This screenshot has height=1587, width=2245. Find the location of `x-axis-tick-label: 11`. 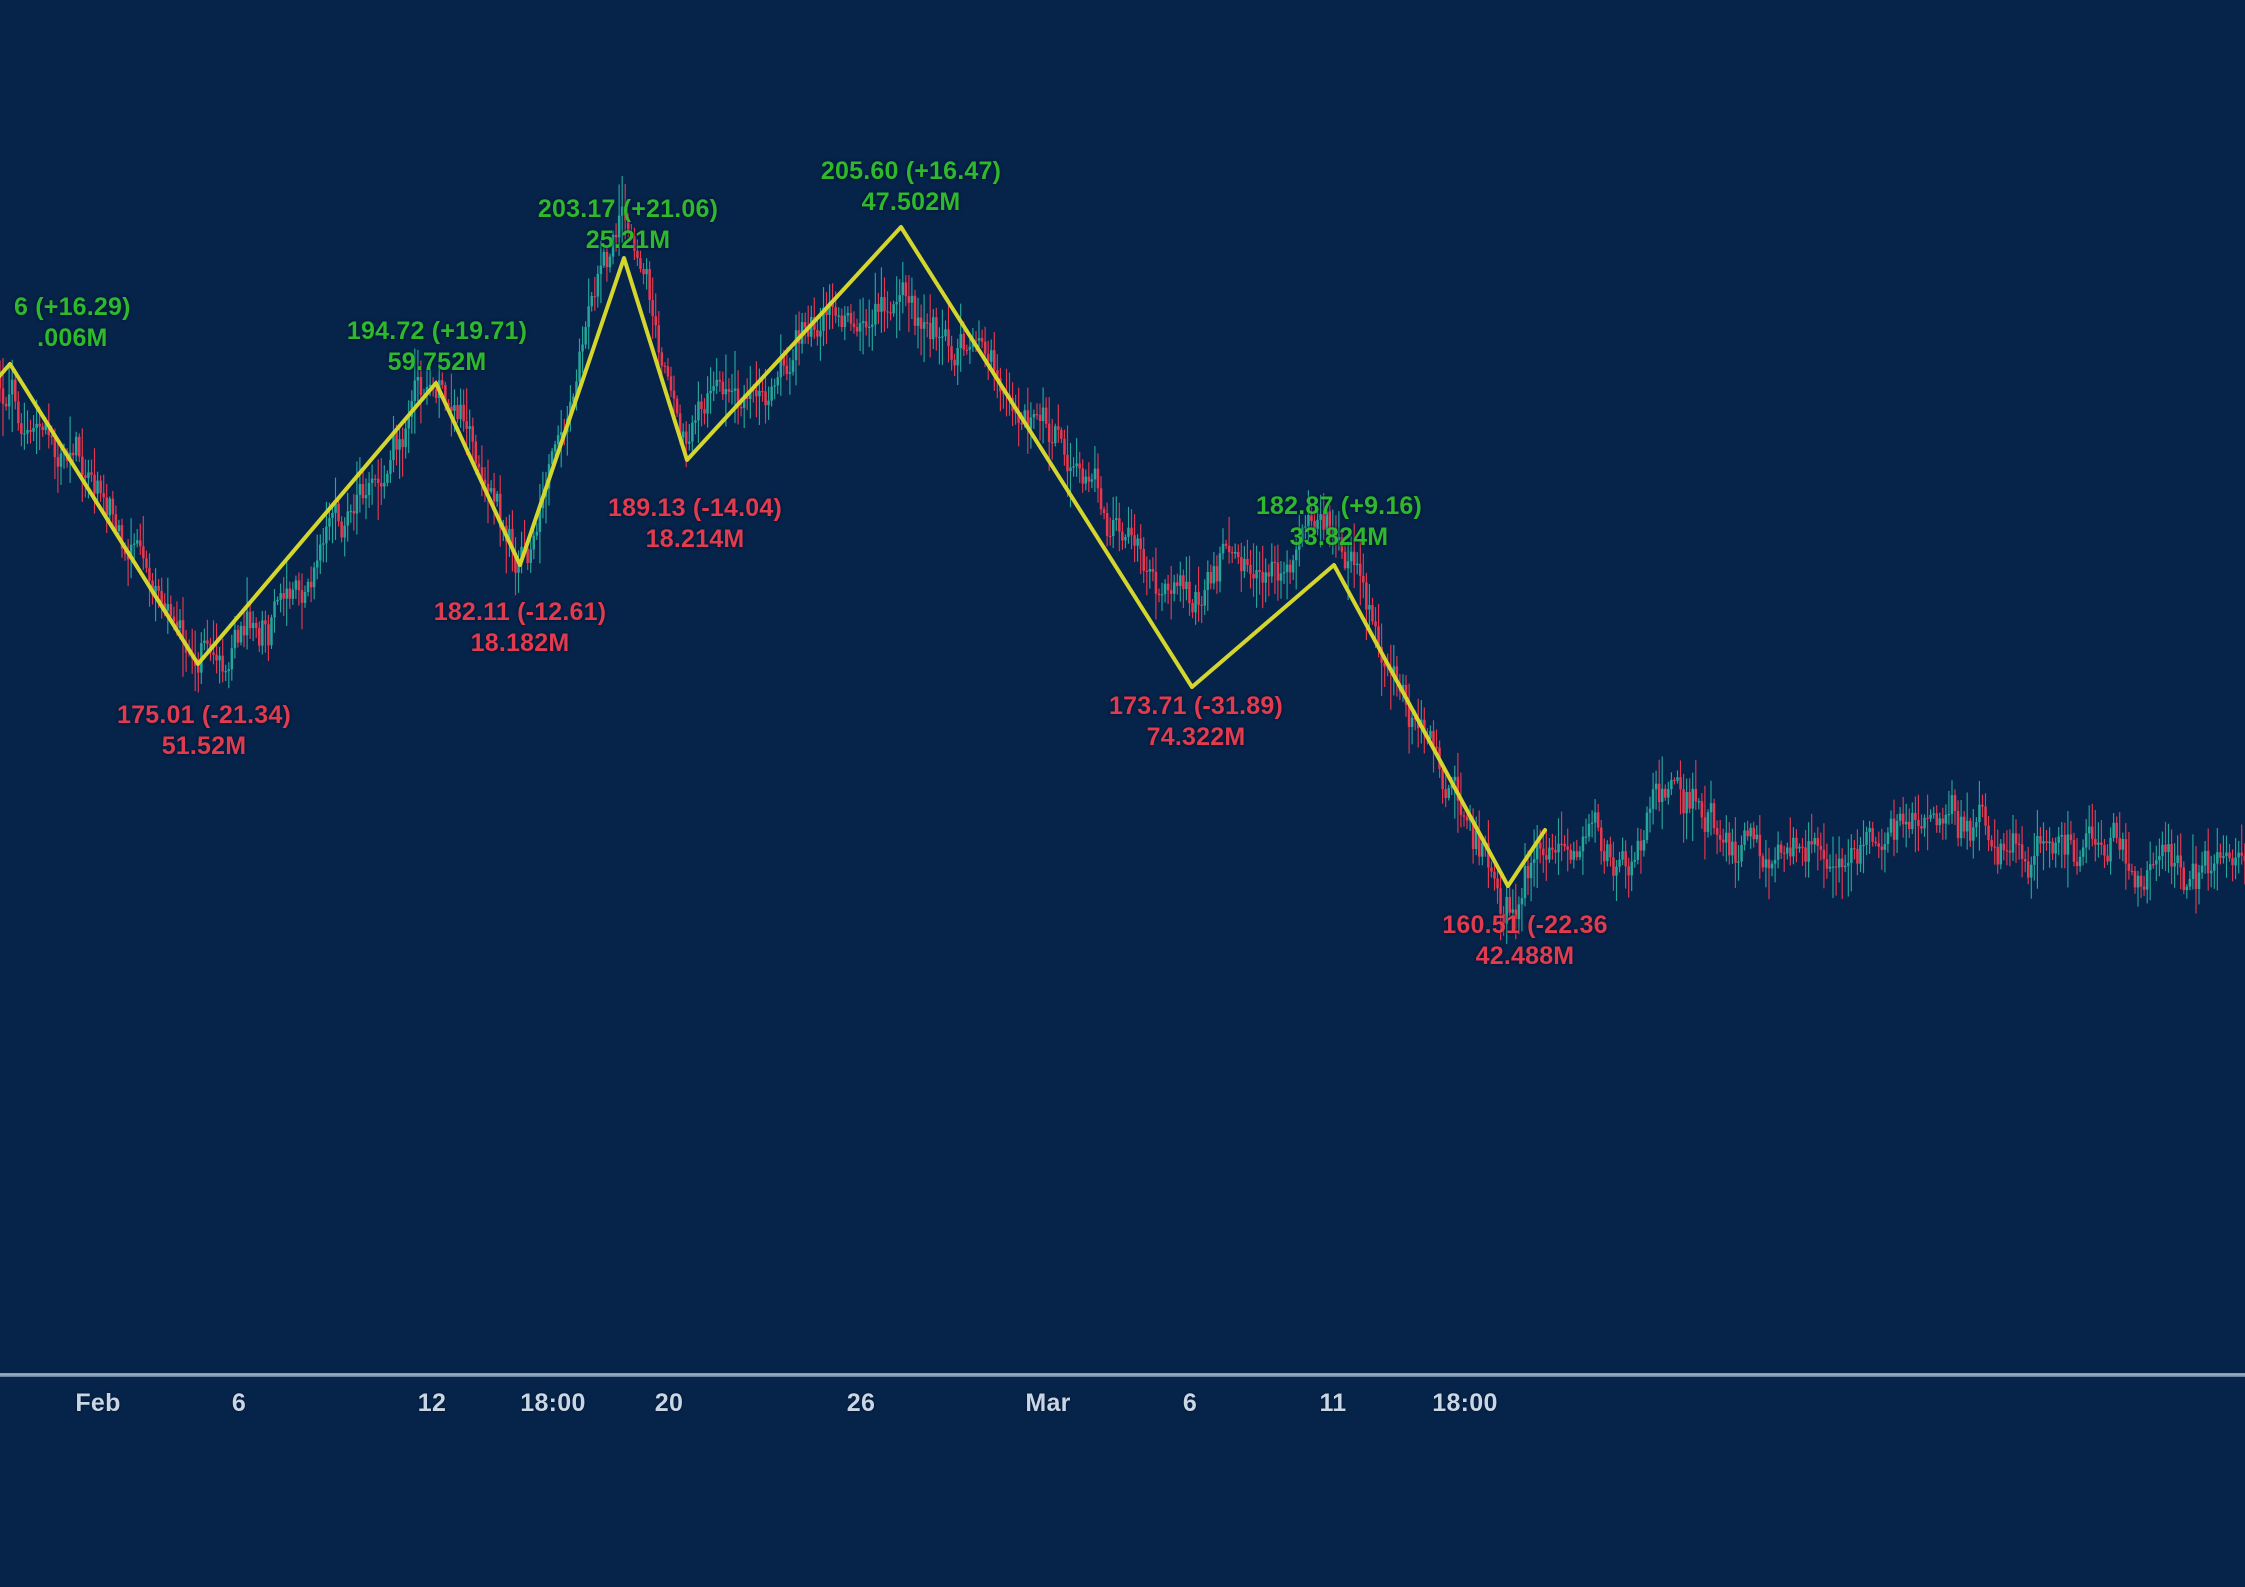

x-axis-tick-label: 11 is located at coordinates (1333, 1403).